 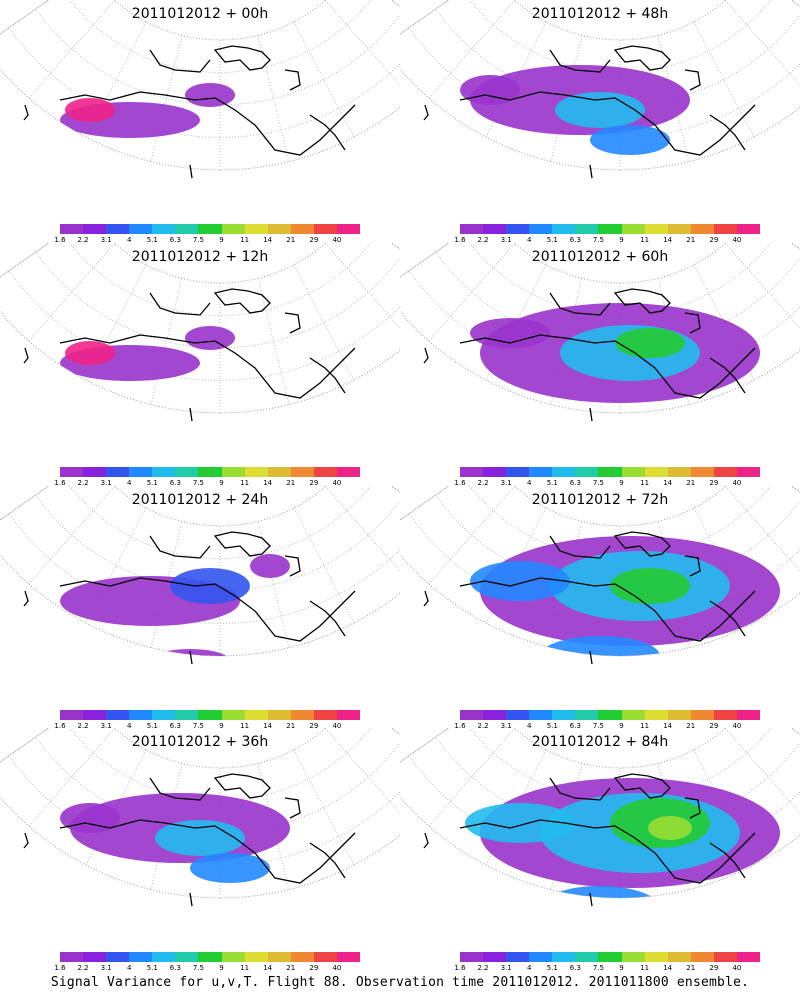 What do you see at coordinates (207, 241) in the screenshot?
I see `colorbar-labels: 1.6 2.2 3.1 4 5.1 6.3 7.5 9 11 14 21 29 40` at bounding box center [207, 241].